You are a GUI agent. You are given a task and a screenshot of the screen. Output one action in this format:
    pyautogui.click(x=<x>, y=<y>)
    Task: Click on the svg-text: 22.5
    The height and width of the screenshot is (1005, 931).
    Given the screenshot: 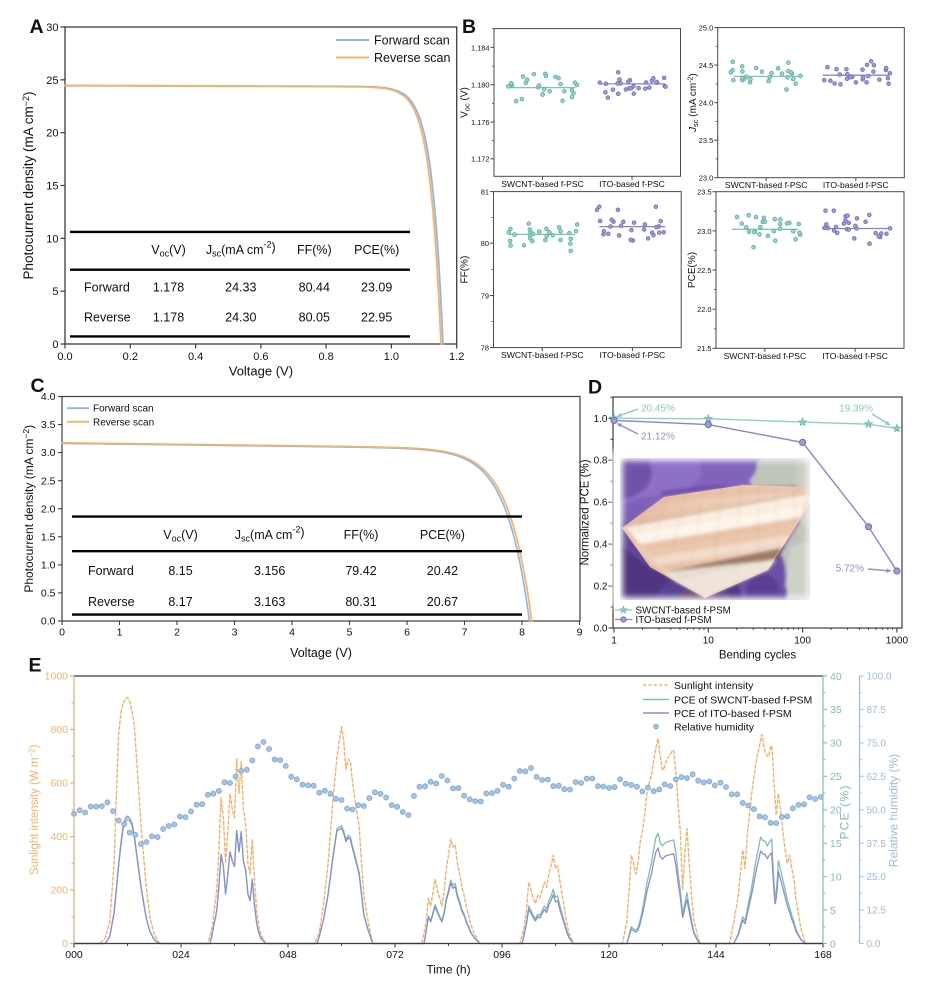 What is the action you would take?
    pyautogui.click(x=704, y=270)
    